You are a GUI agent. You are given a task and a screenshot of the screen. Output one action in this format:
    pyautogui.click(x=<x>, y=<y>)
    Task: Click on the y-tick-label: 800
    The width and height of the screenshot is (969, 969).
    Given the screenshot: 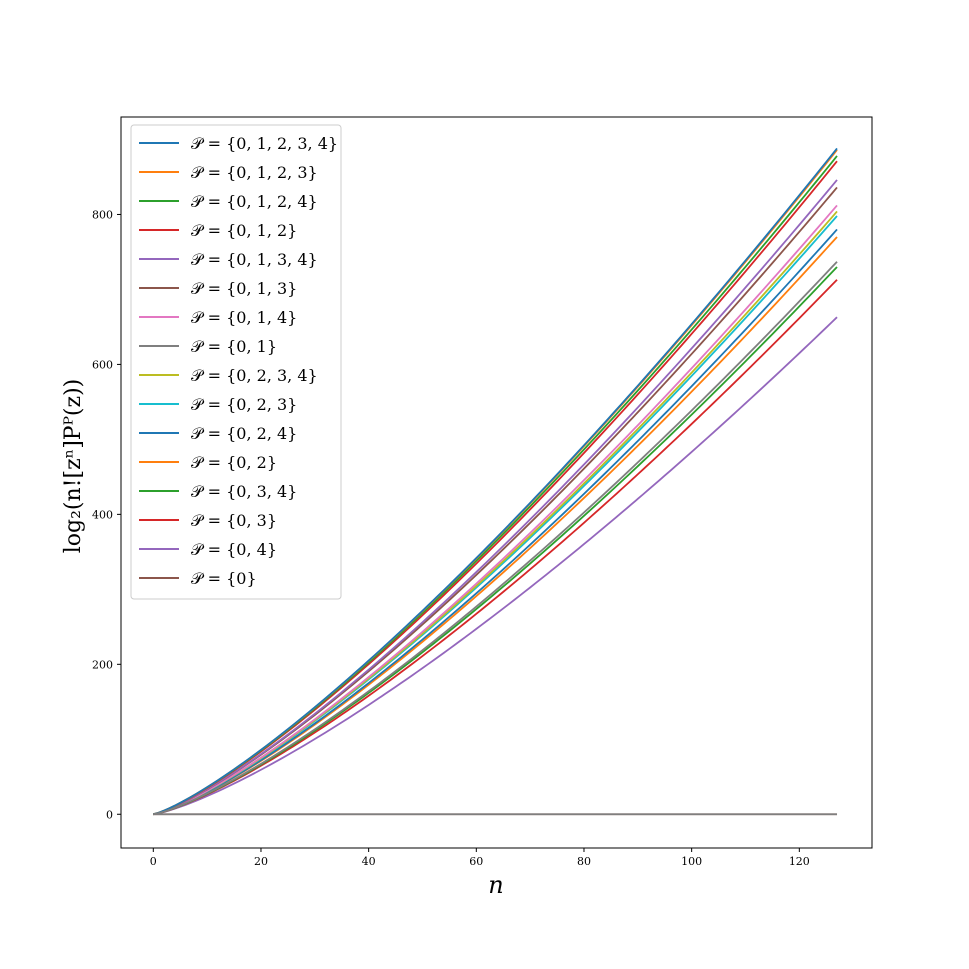 What is the action you would take?
    pyautogui.click(x=102, y=214)
    